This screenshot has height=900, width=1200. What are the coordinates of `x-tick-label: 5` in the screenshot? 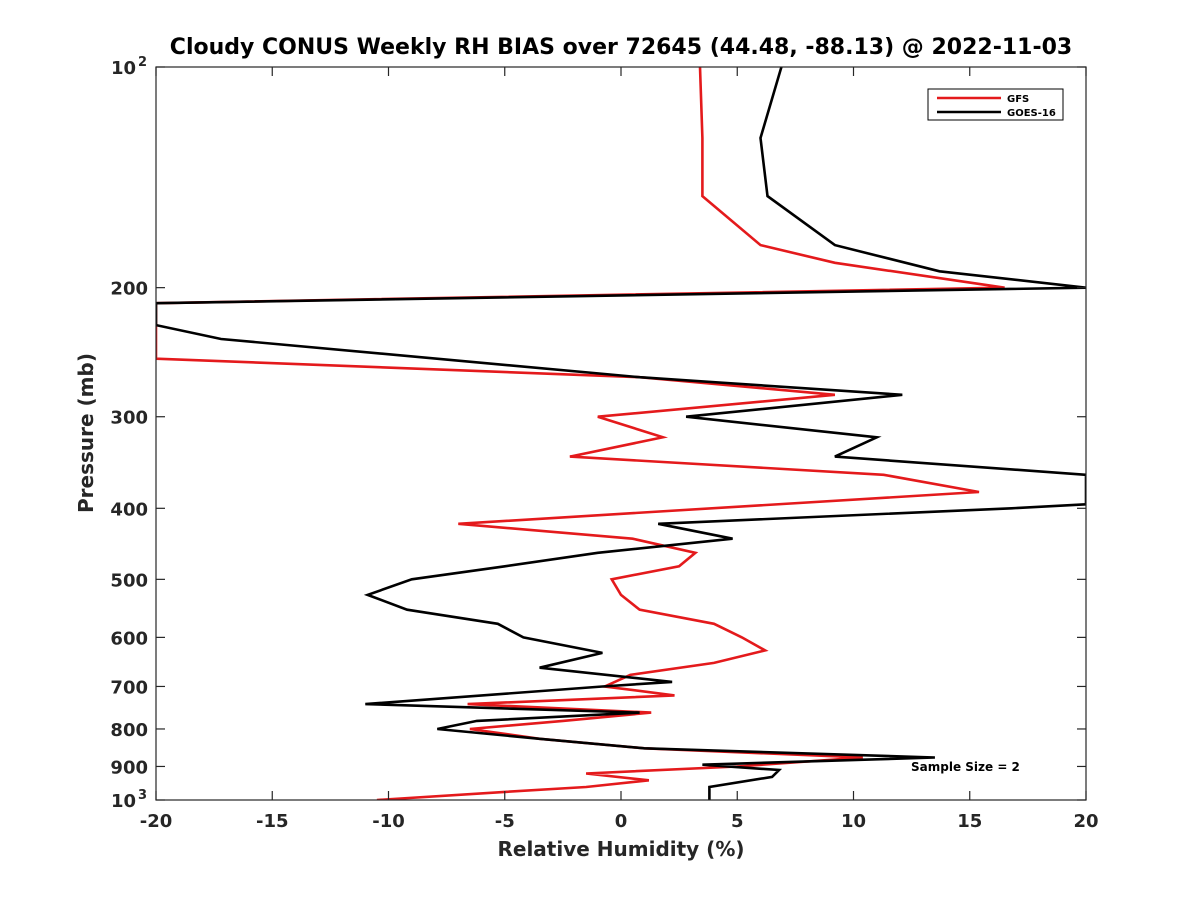 It's located at (737, 821).